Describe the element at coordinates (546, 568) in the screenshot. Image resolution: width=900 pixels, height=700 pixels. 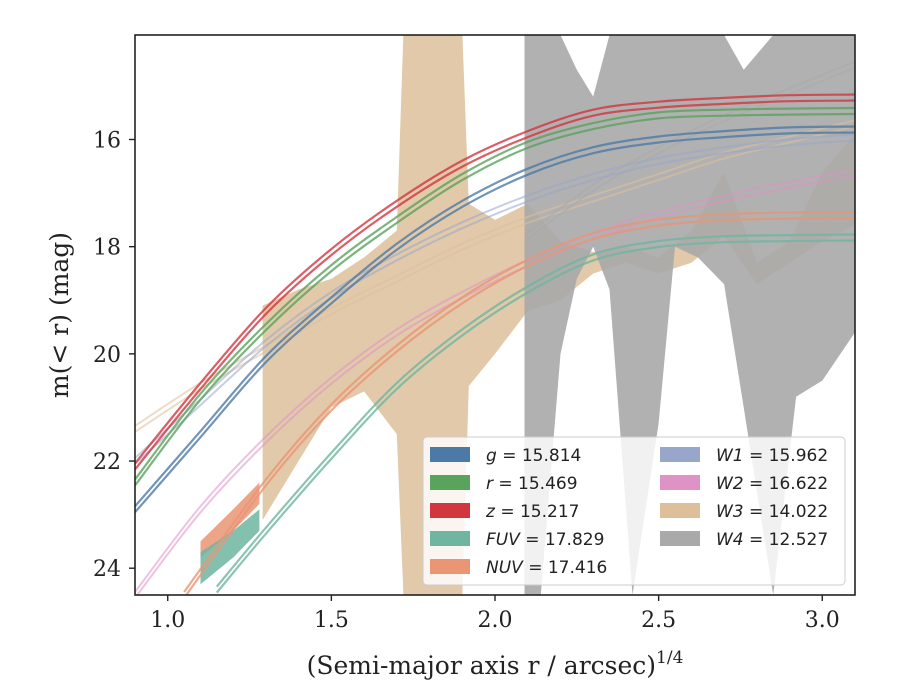
I see `legend-label-nuv: NUV = 17.416` at that location.